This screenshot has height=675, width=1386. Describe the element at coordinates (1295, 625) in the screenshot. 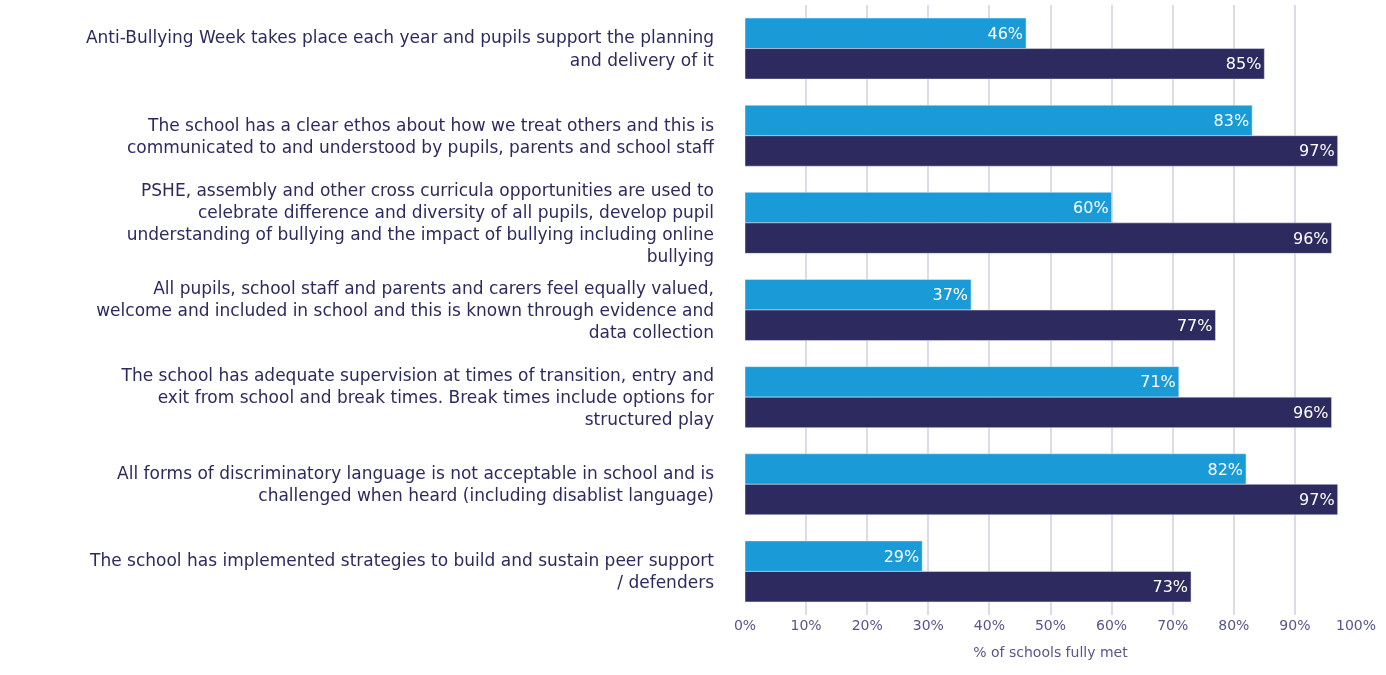

I see `x-tick-label: 90%` at that location.